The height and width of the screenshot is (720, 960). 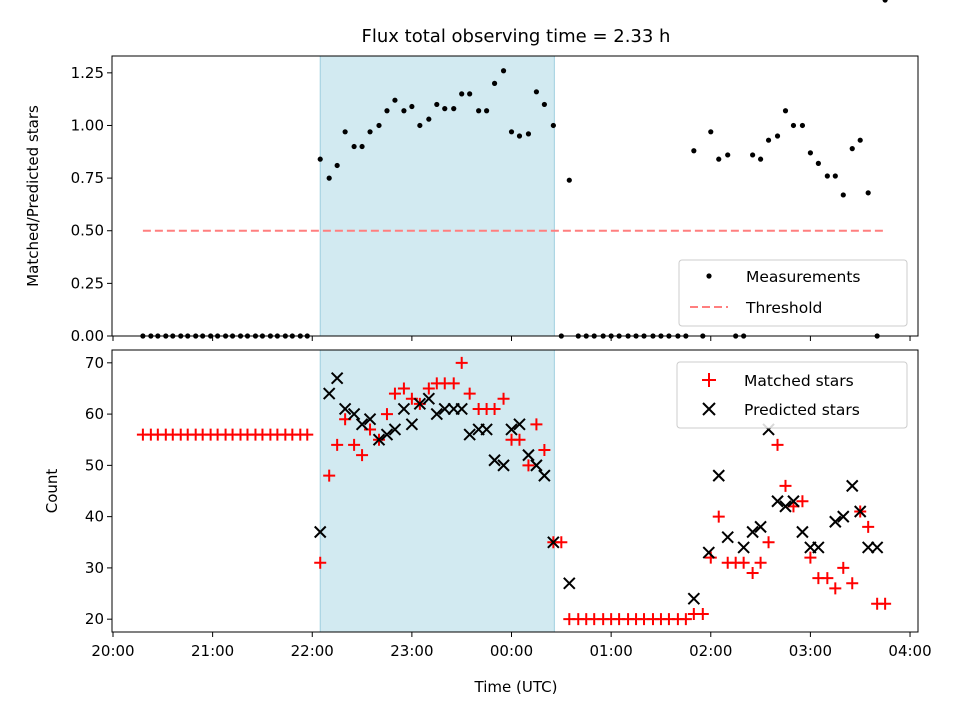 I want to click on top-y-tick-label: 0.25, so click(x=87, y=283).